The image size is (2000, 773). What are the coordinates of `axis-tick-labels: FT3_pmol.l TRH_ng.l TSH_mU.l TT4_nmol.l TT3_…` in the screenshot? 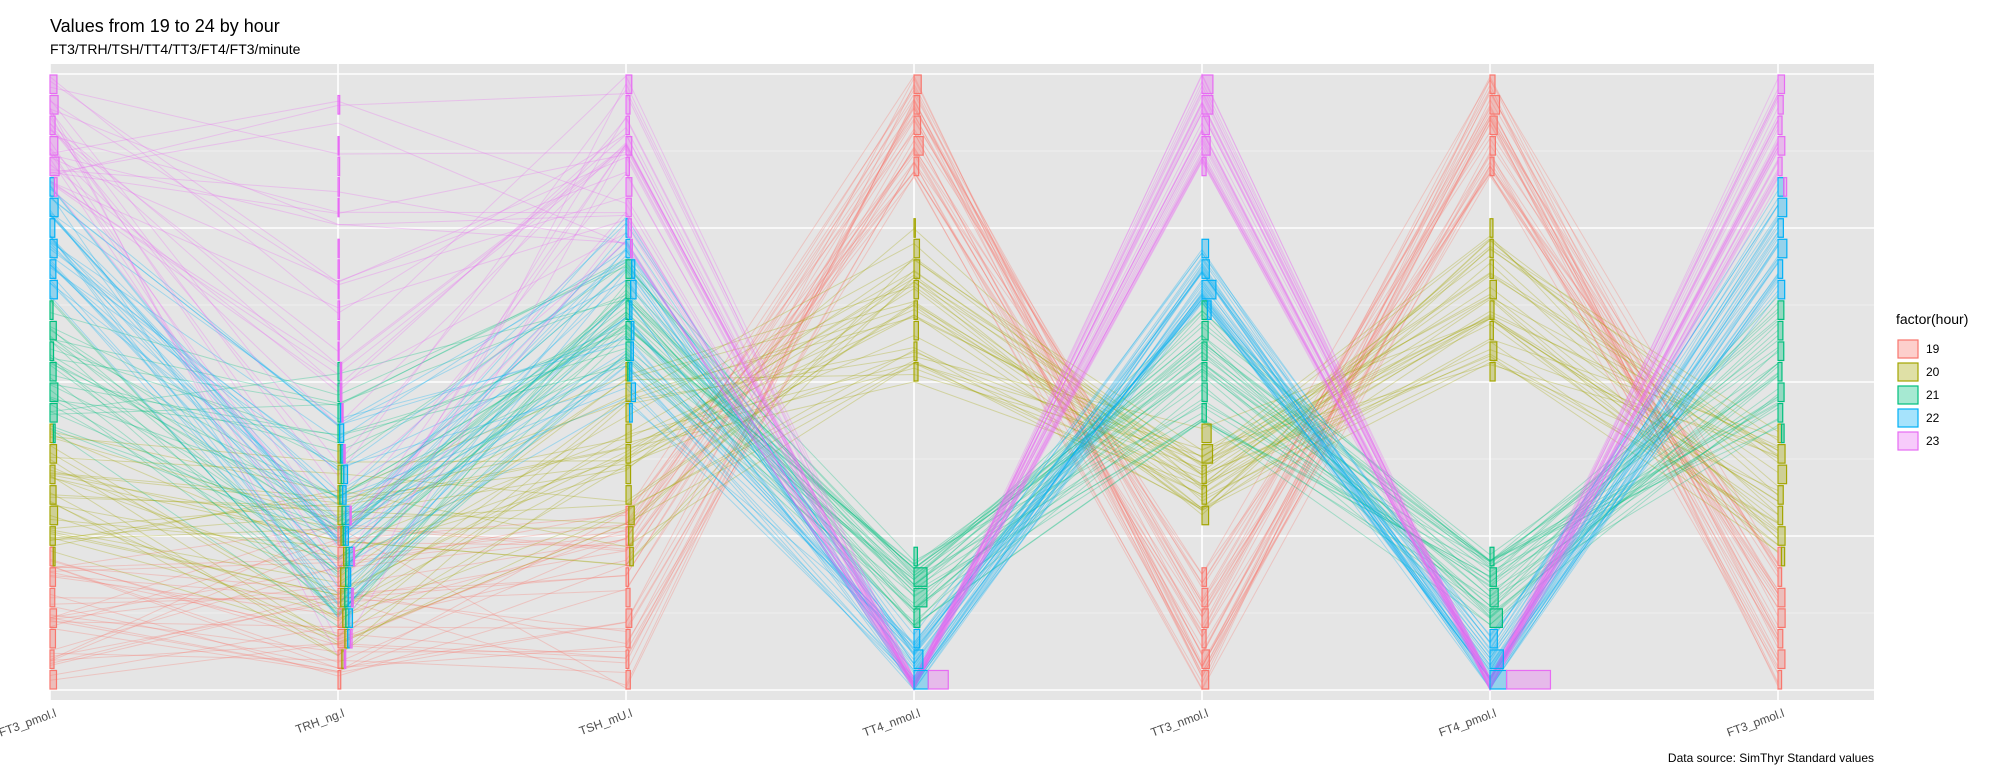 It's located at (893, 723).